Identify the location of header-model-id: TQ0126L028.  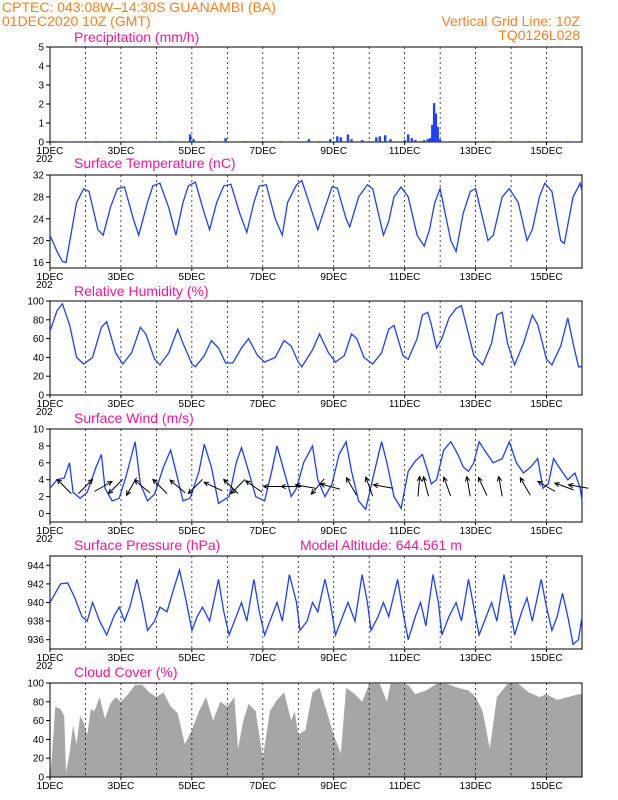
(539, 35).